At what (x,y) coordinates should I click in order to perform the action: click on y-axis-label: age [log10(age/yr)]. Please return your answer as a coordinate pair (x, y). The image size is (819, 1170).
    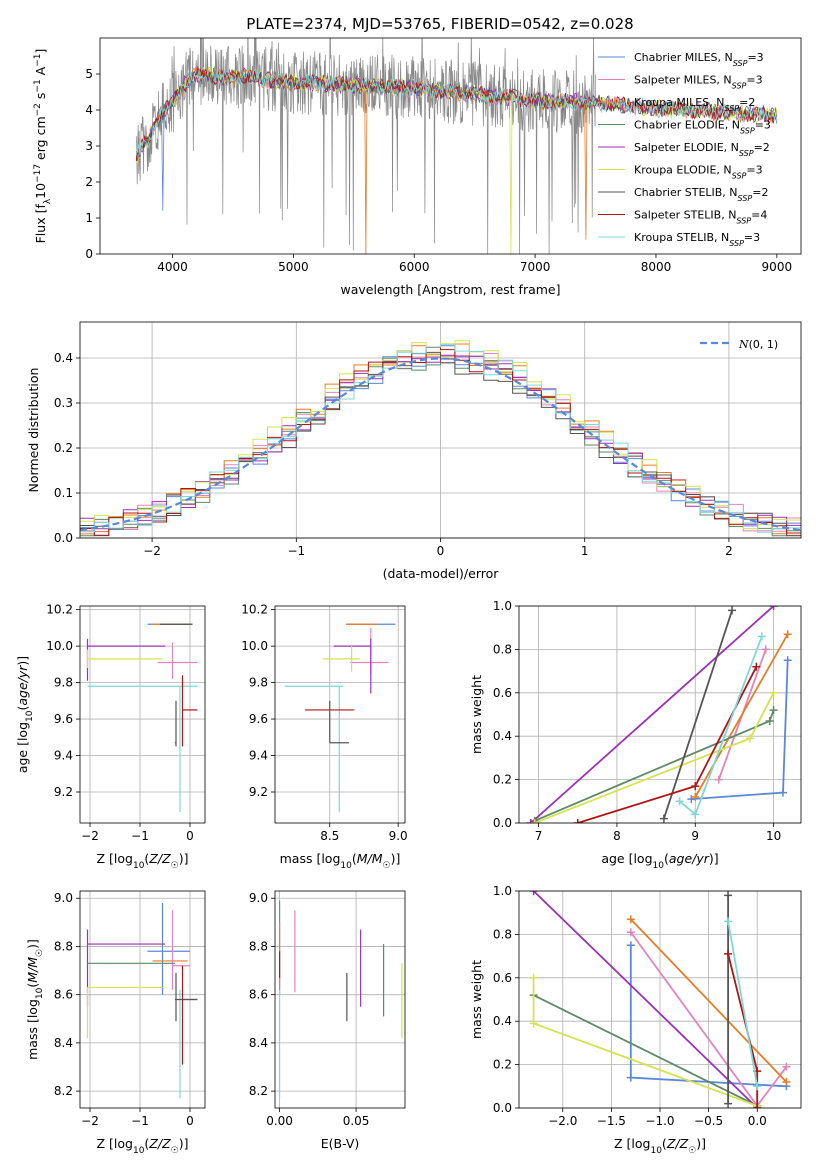
    Looking at the image, I should click on (25, 714).